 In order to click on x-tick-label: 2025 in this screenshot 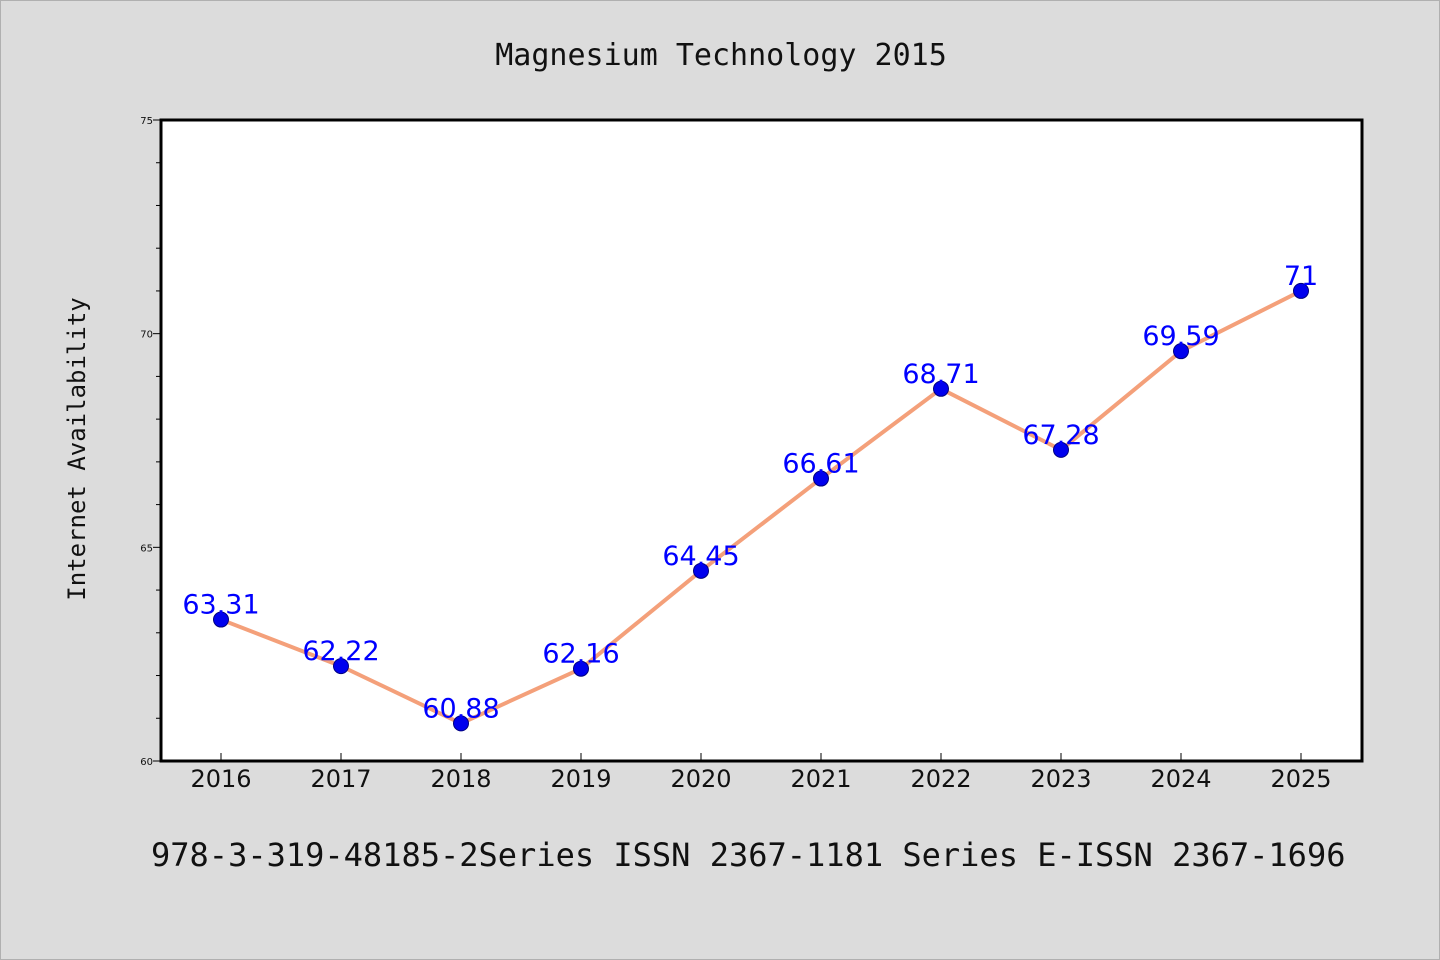, I will do `click(1300, 779)`.